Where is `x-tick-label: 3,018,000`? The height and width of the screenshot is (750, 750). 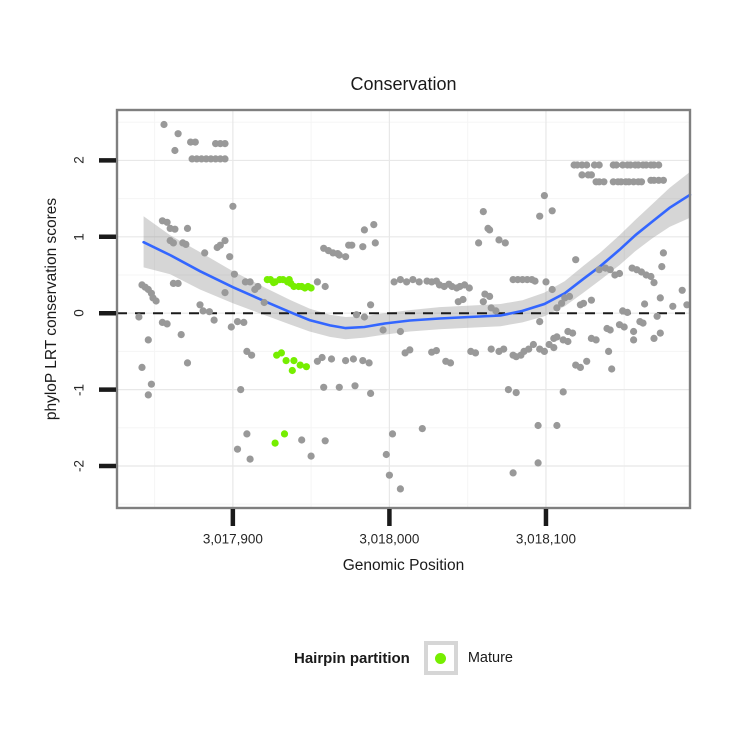
x-tick-label: 3,018,000 is located at coordinates (389, 539).